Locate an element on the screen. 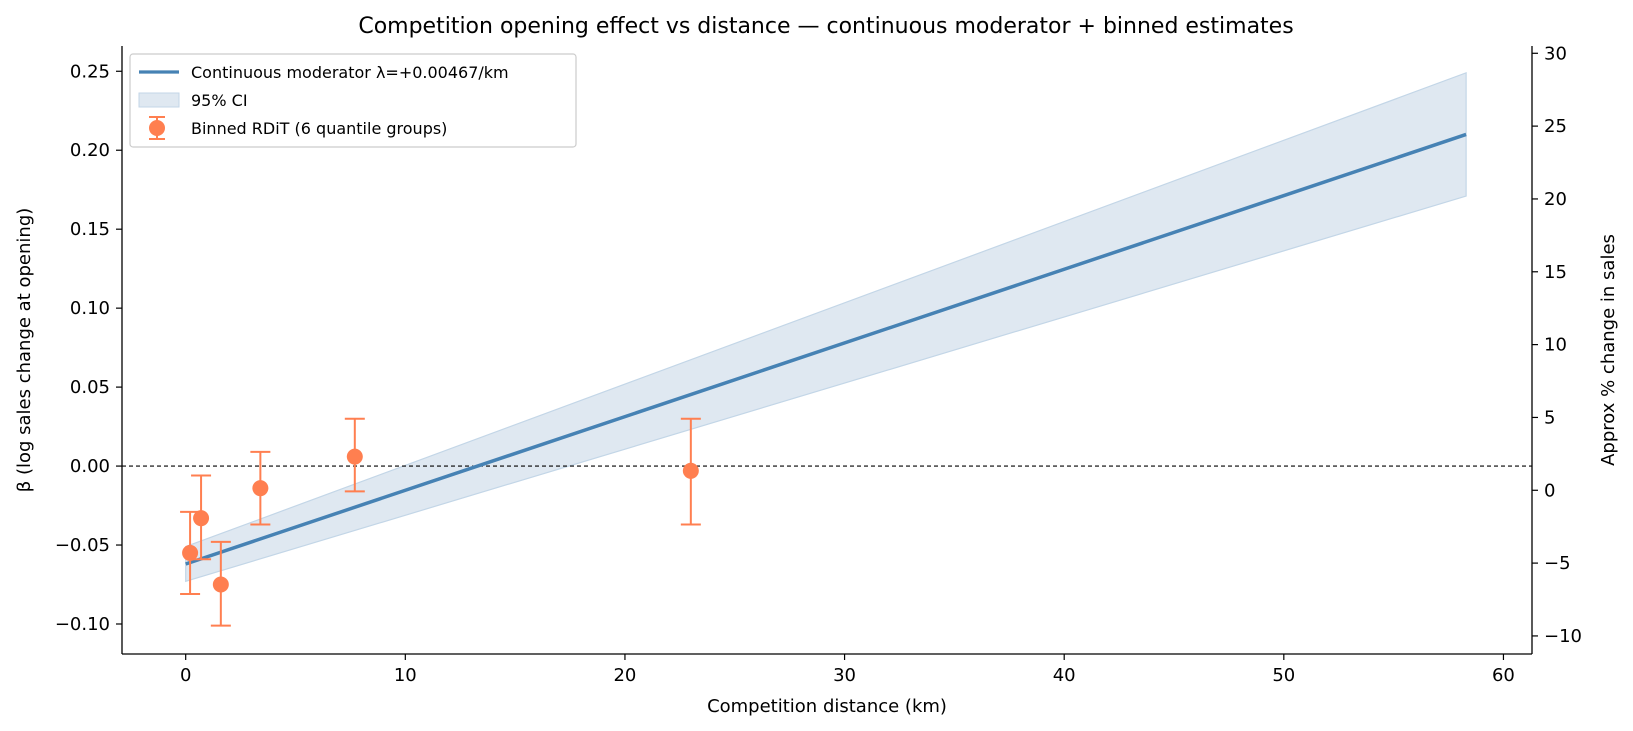 The height and width of the screenshot is (731, 1633). x-axis-title: Competition distance (km) is located at coordinates (827, 706).